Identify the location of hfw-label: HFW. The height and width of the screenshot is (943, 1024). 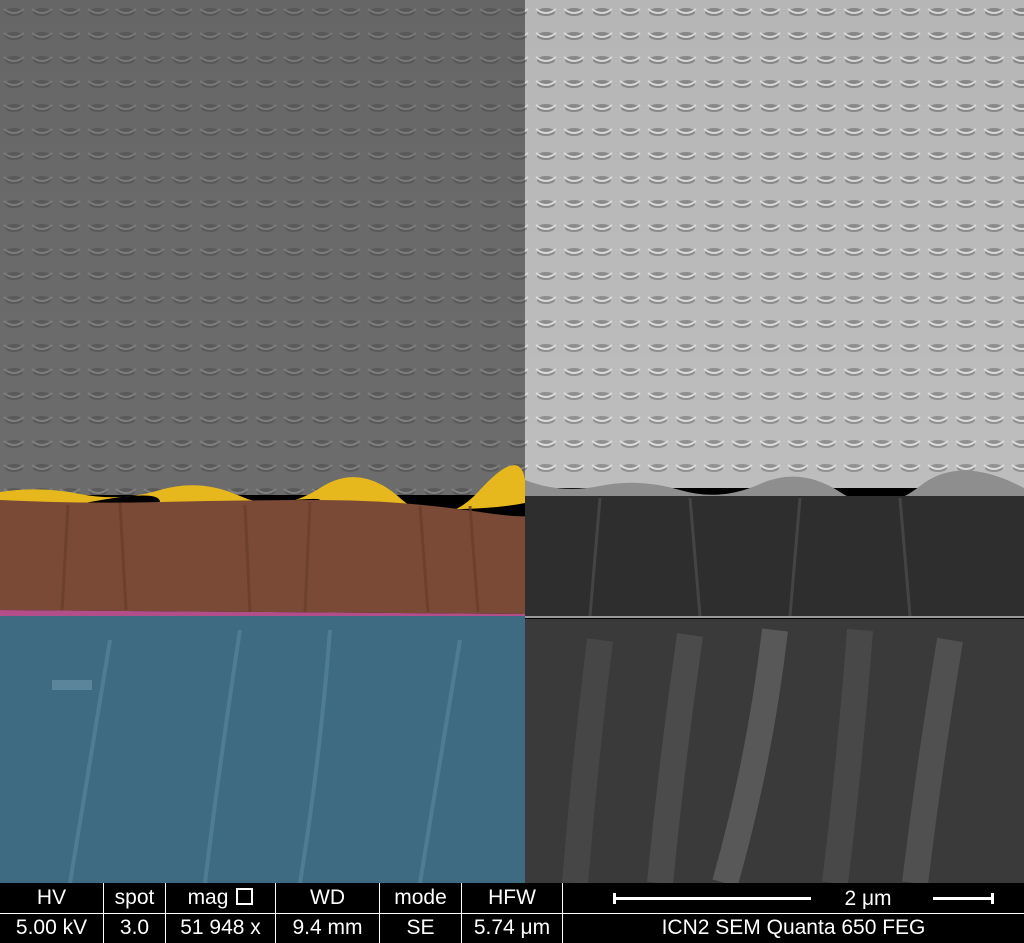
(512, 897).